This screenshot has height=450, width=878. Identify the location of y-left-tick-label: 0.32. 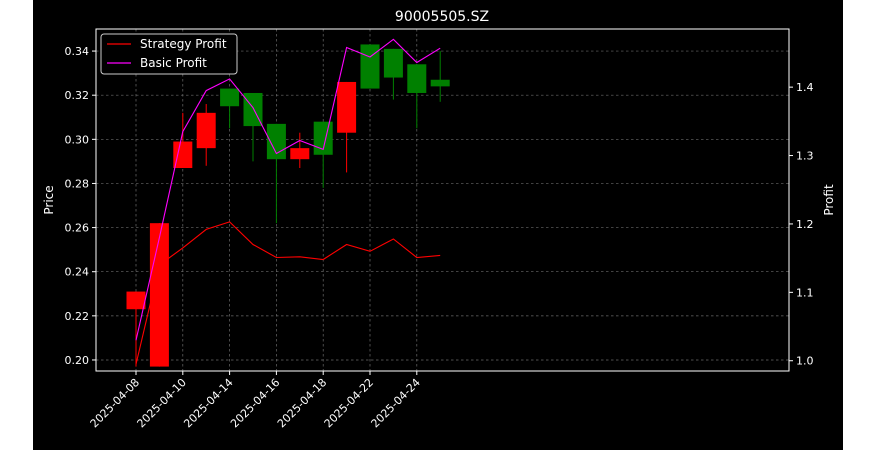
(77, 95).